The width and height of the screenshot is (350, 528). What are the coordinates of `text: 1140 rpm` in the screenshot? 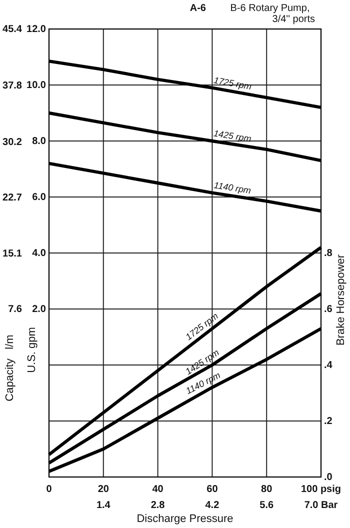 It's located at (232, 188).